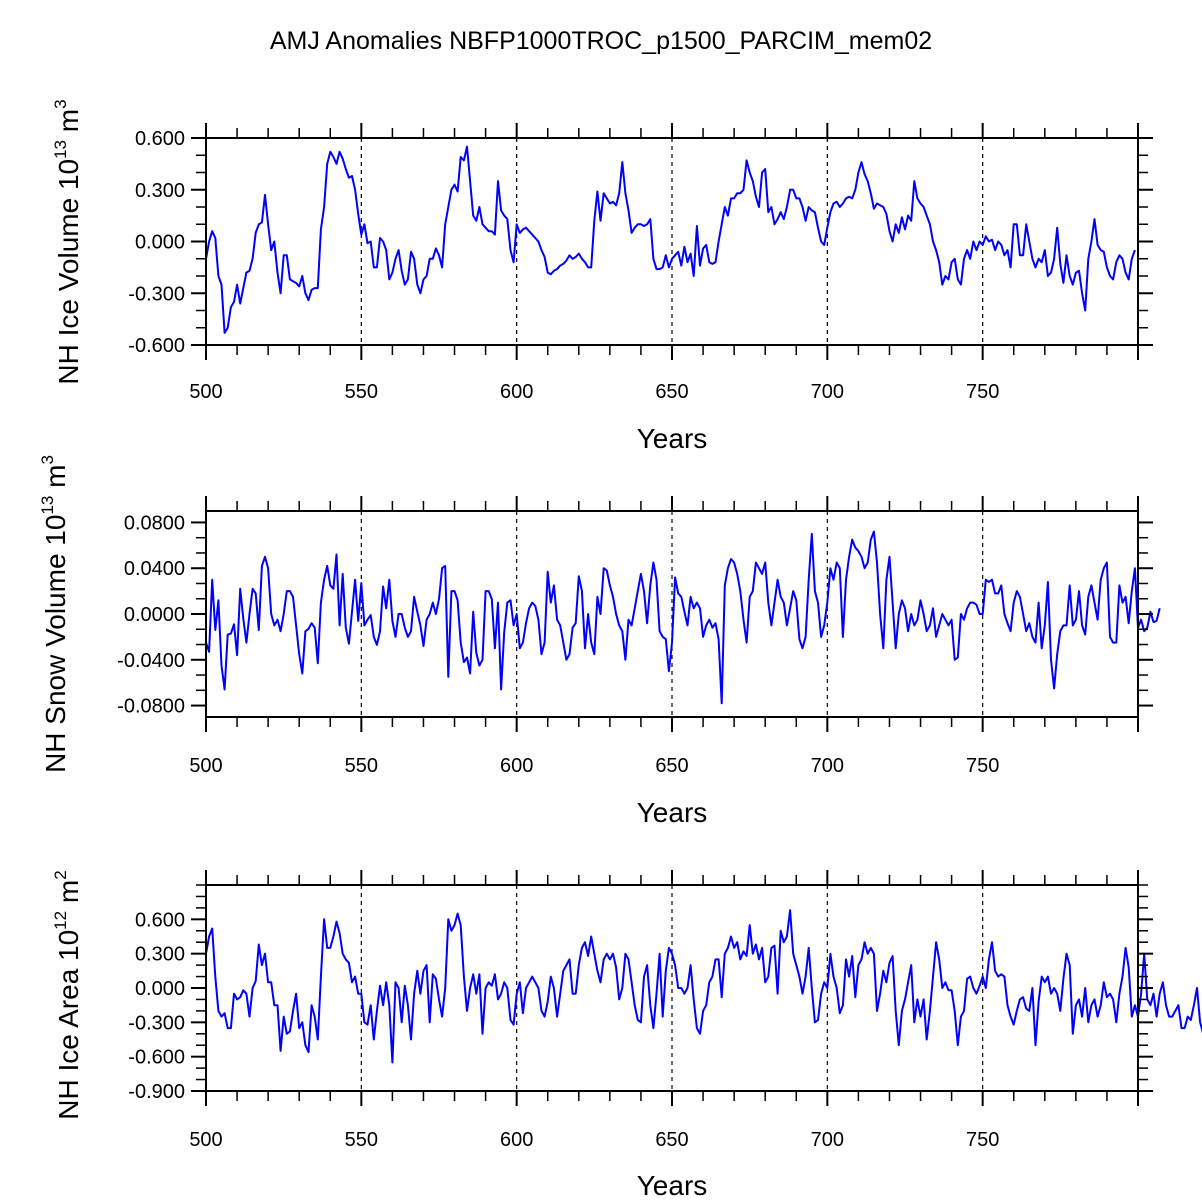  Describe the element at coordinates (154, 569) in the screenshot. I see `y-tick-label: 0.0400` at that location.